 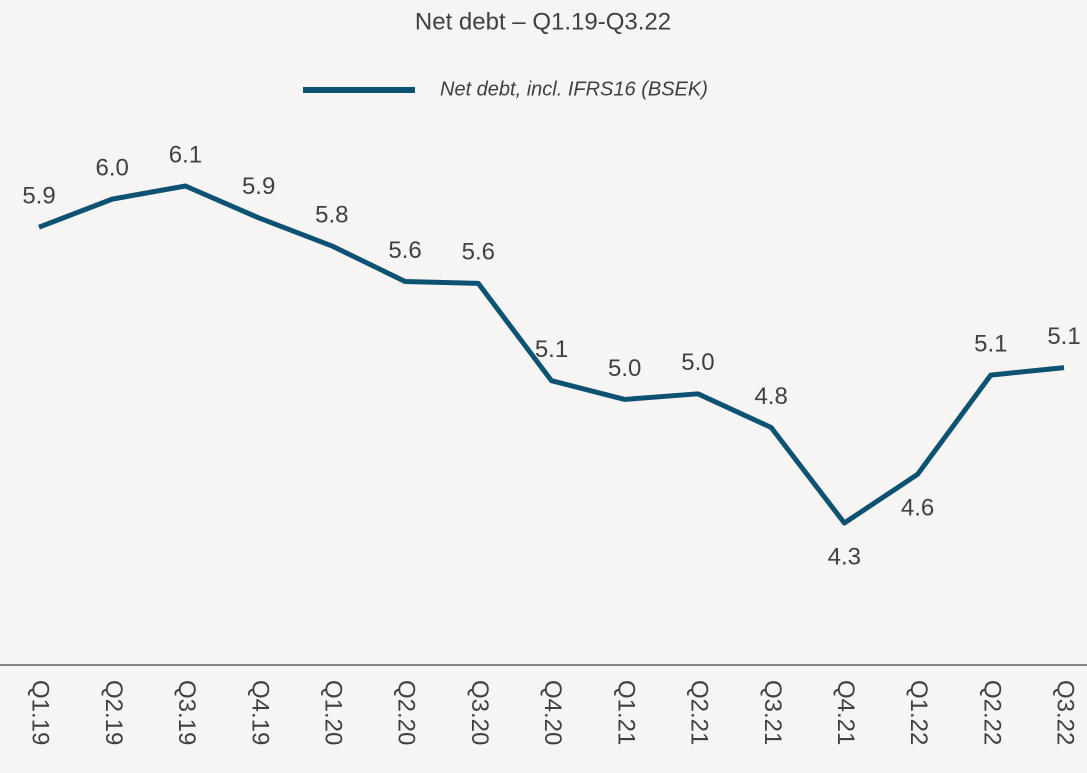 What do you see at coordinates (845, 712) in the screenshot?
I see `x-tick-label: Q4.21` at bounding box center [845, 712].